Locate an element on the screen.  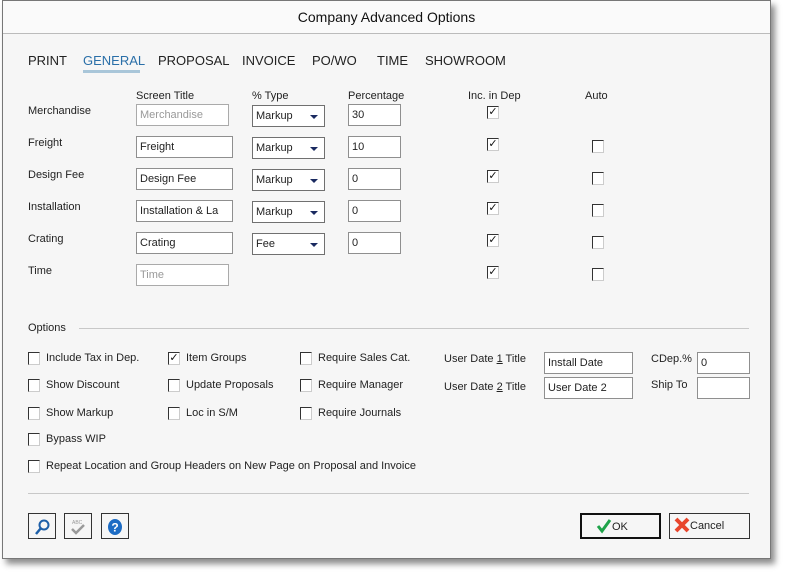
header-inc-dep: Inc. in Dep is located at coordinates (494, 96).